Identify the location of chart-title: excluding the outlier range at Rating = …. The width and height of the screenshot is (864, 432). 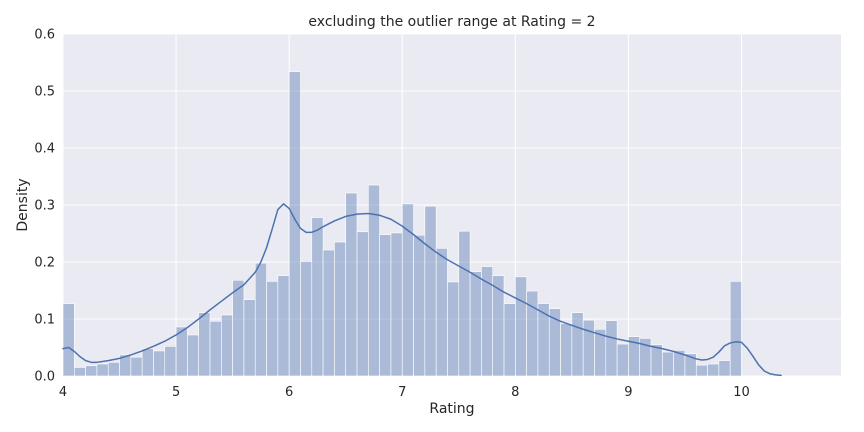
(451, 22).